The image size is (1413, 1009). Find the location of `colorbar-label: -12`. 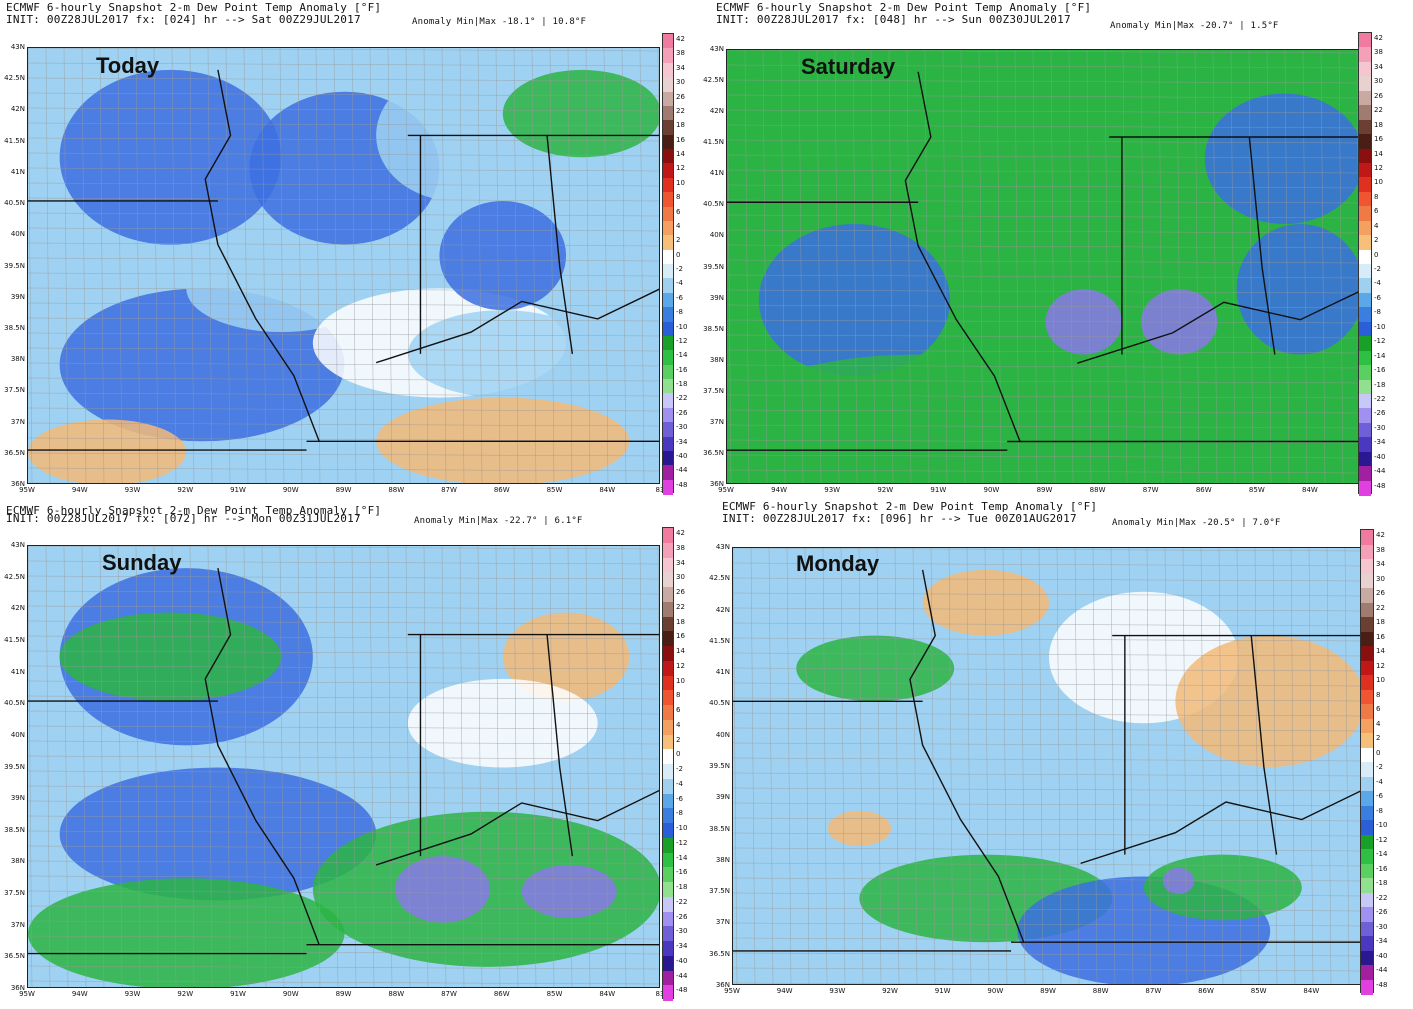

colorbar-label: -12 is located at coordinates (1380, 341).